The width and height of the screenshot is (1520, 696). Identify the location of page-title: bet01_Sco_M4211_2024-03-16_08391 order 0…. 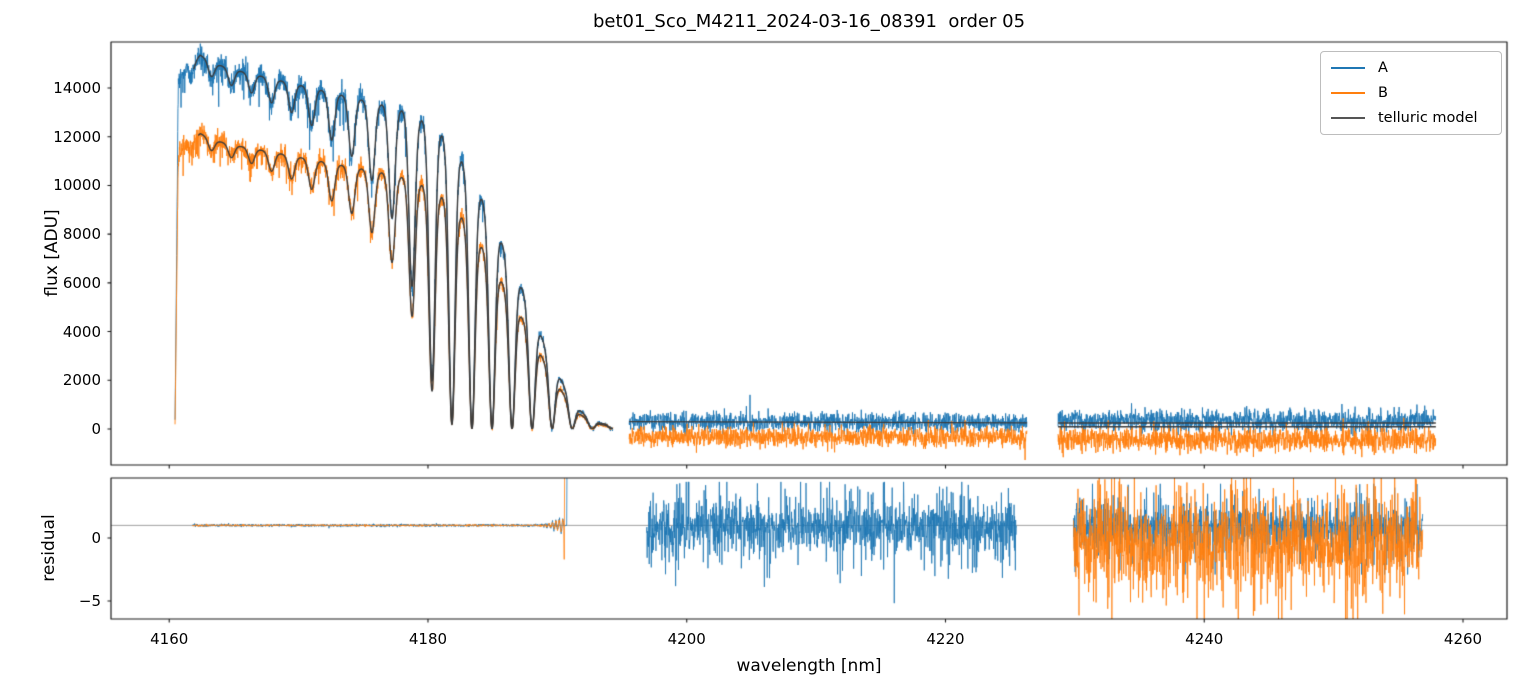
(809, 21).